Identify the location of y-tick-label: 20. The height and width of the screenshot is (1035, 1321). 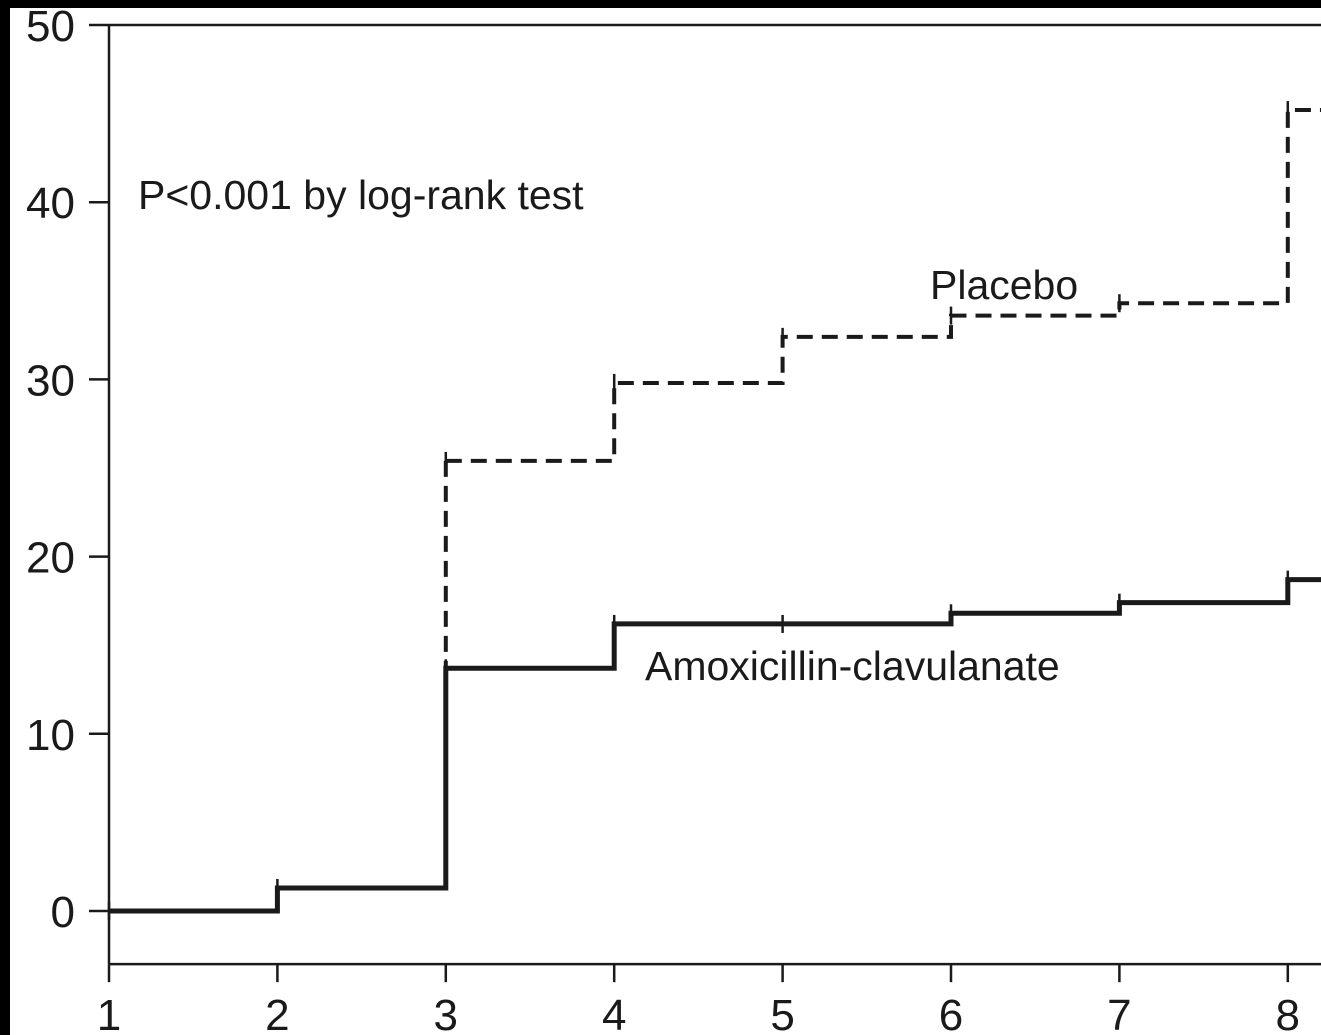
(50, 558).